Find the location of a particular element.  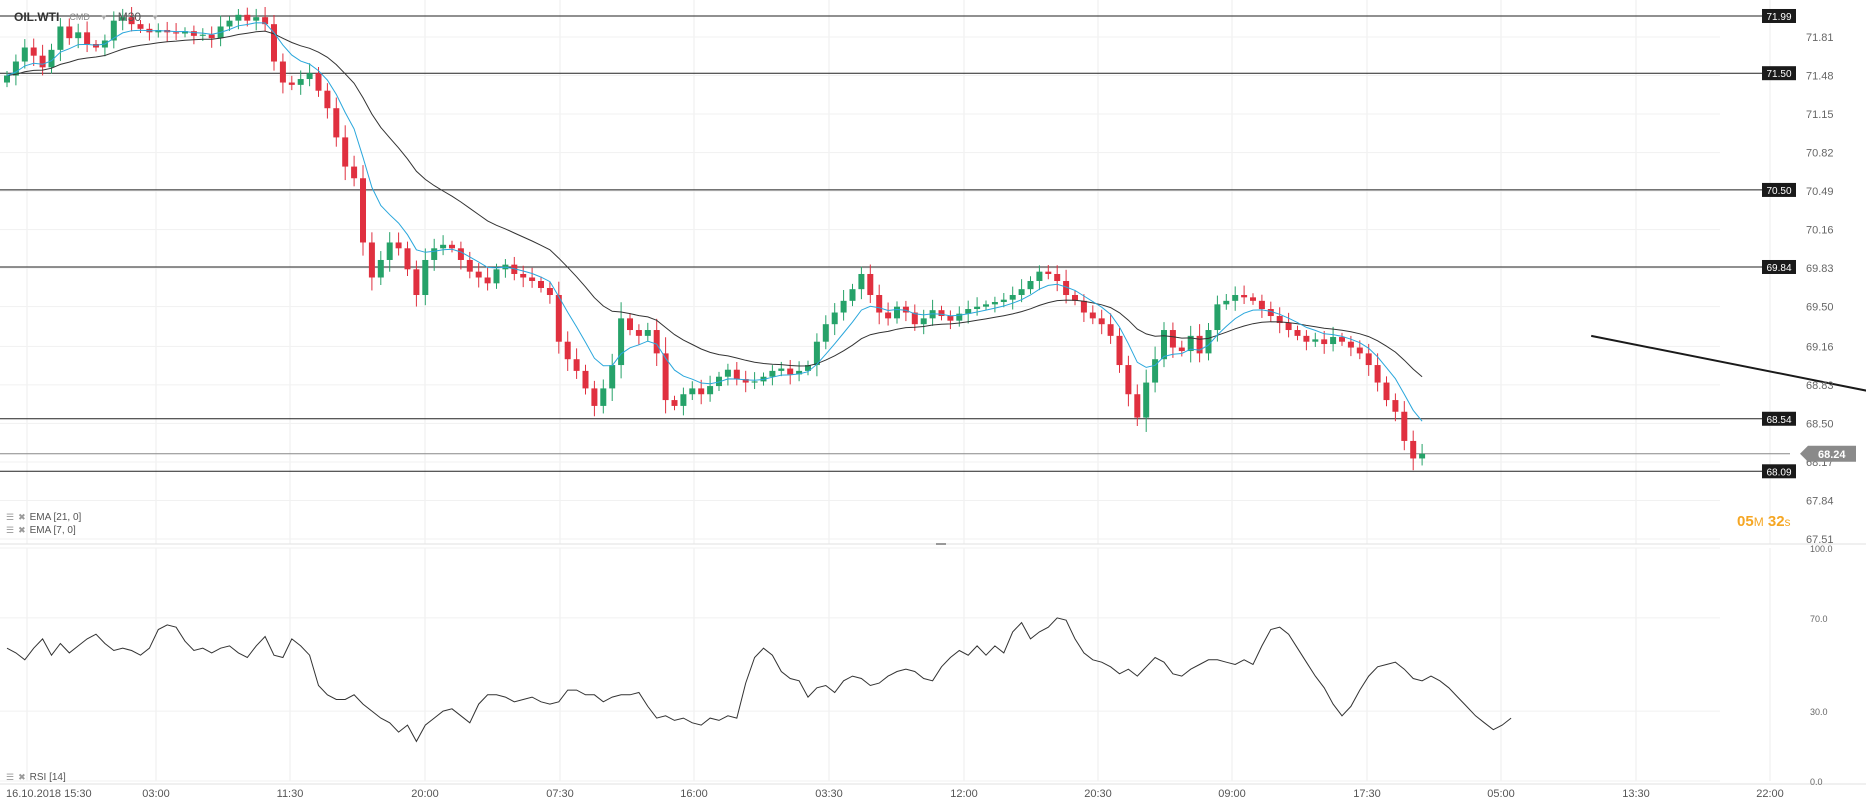

timeframe-selector: M30 is located at coordinates (129, 17).